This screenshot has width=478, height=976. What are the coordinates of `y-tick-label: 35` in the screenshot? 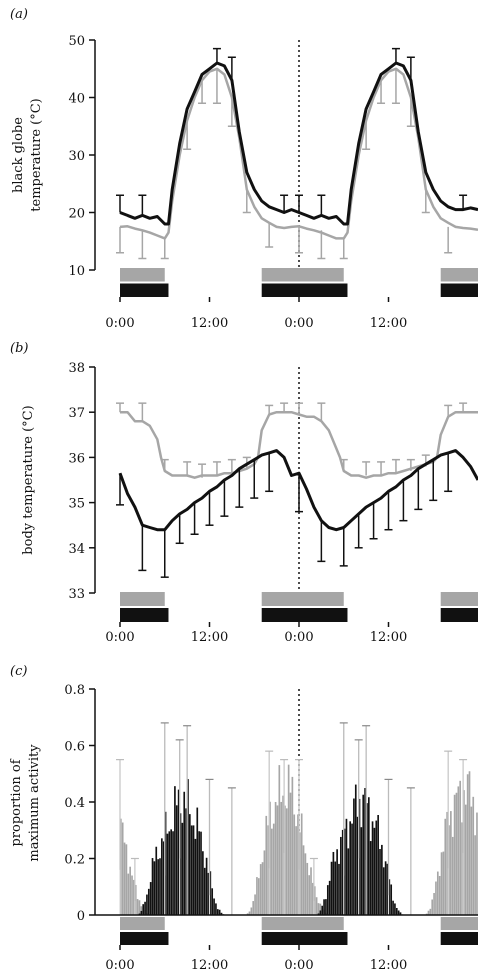 It's located at (76, 504).